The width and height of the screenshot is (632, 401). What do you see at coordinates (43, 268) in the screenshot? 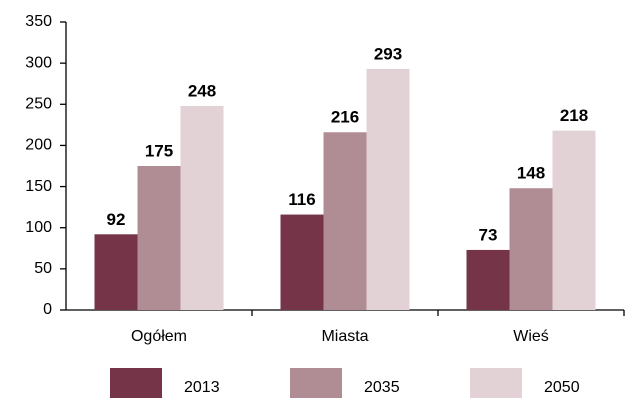
I see `y-tick-label: 50` at bounding box center [43, 268].